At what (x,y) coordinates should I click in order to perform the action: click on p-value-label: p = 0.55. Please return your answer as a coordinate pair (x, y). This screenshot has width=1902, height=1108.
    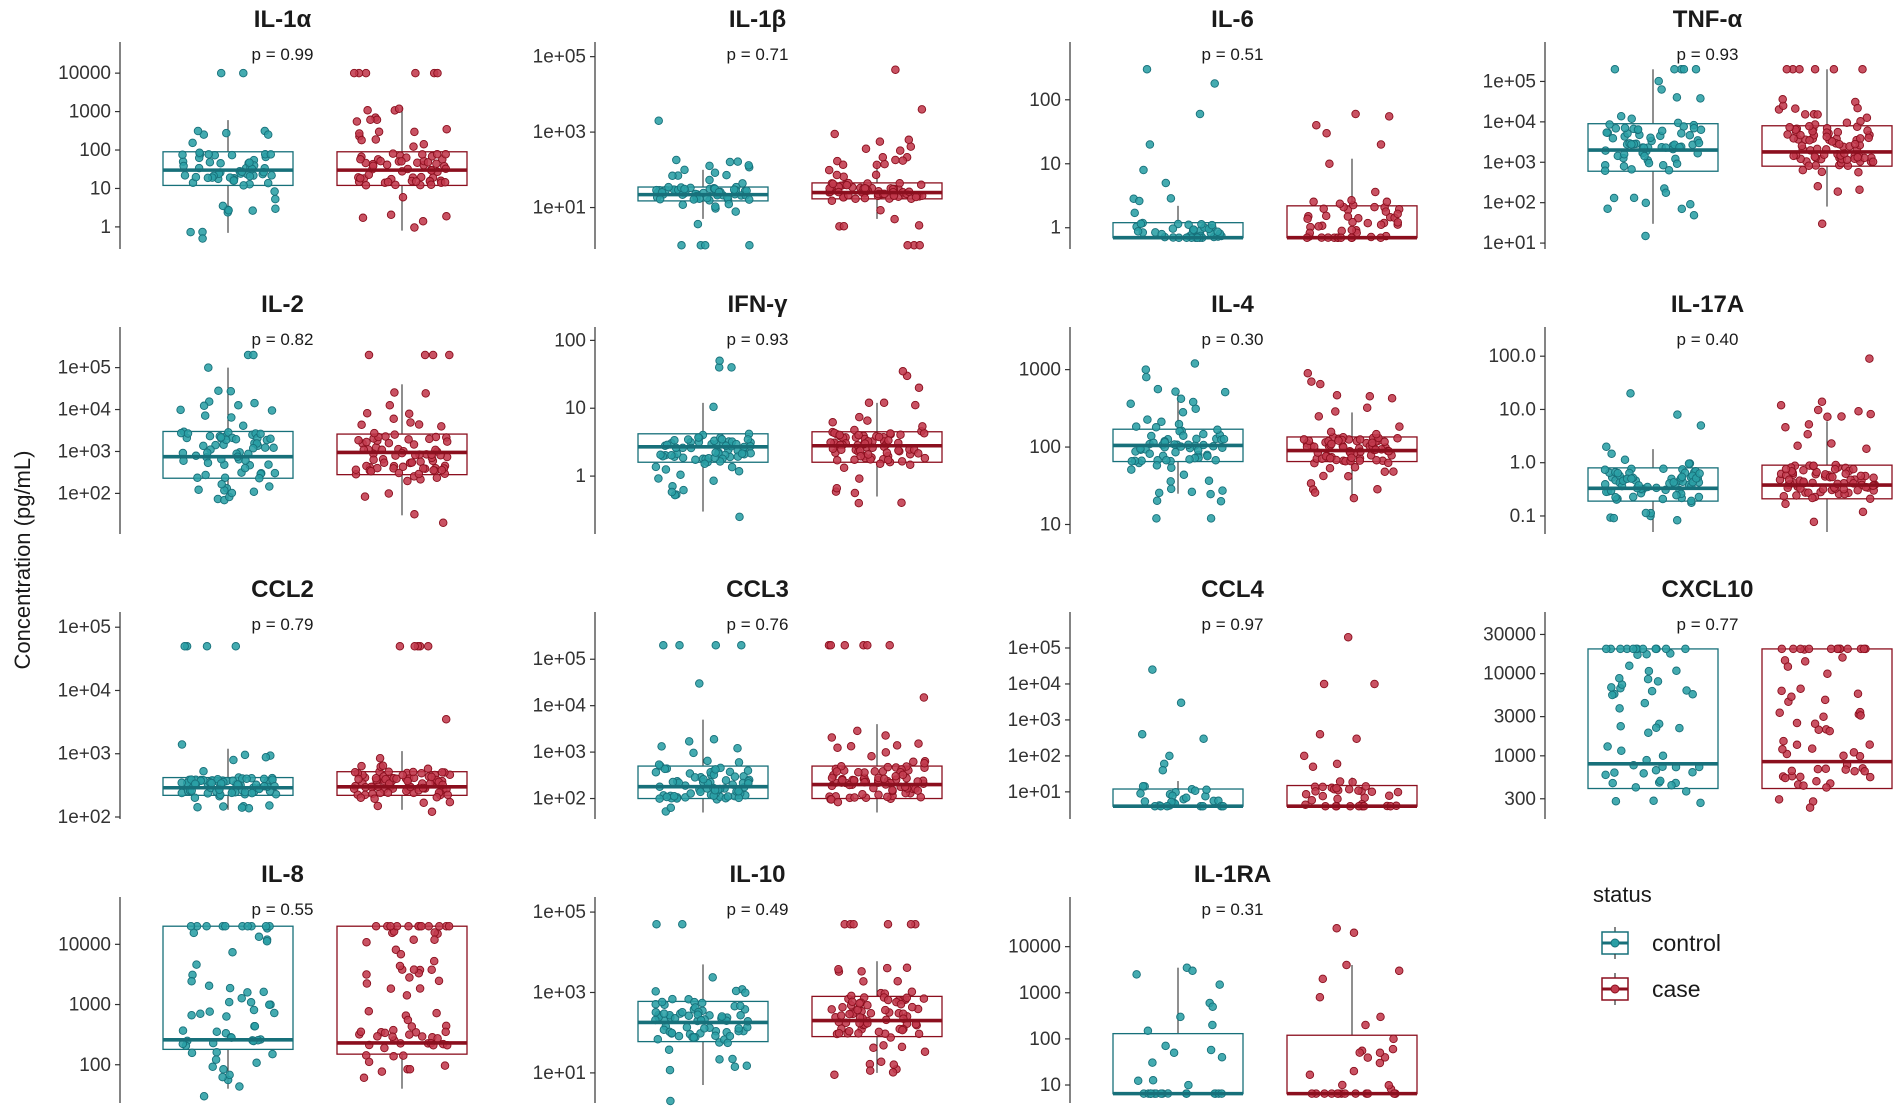
    Looking at the image, I should click on (283, 909).